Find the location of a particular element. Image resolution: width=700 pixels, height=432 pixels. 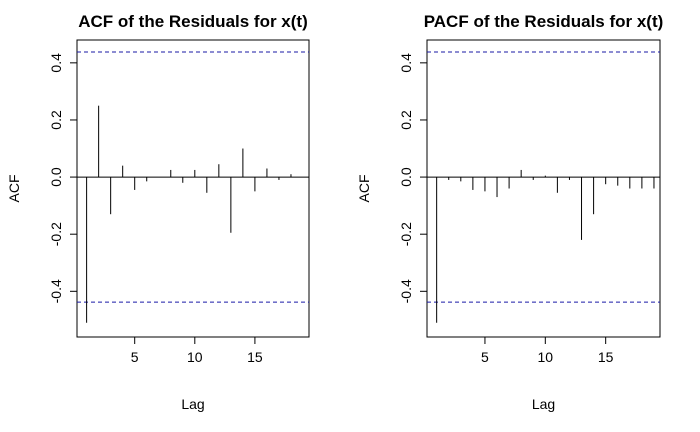

acf-x-tick-label-15: 15 is located at coordinates (255, 357).